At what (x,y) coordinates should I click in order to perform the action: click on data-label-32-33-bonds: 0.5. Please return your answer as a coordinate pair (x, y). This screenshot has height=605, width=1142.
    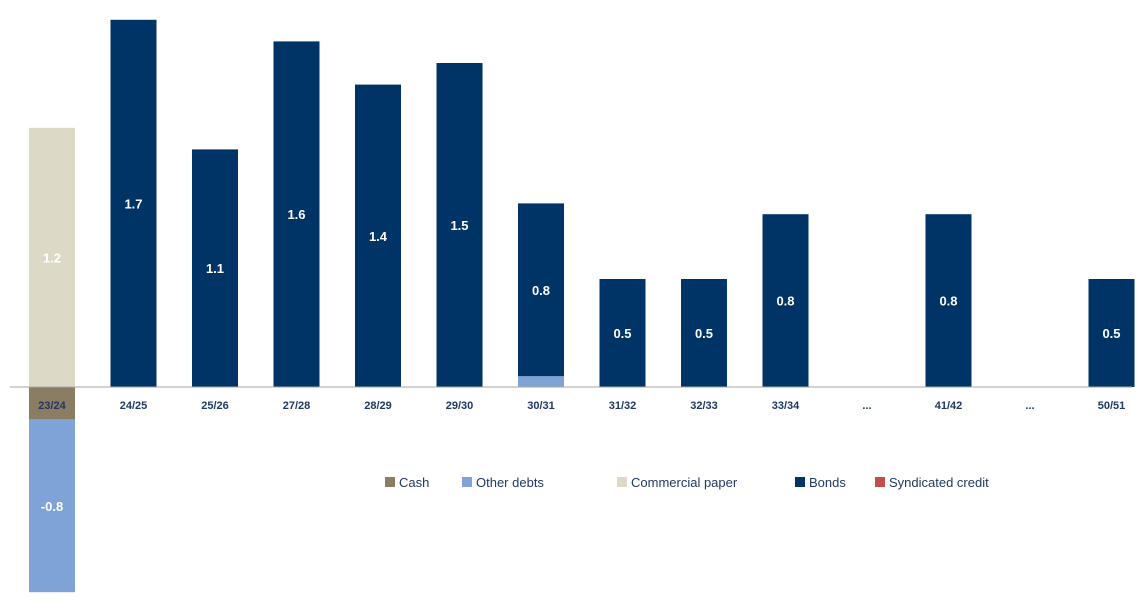
    Looking at the image, I should click on (704, 333).